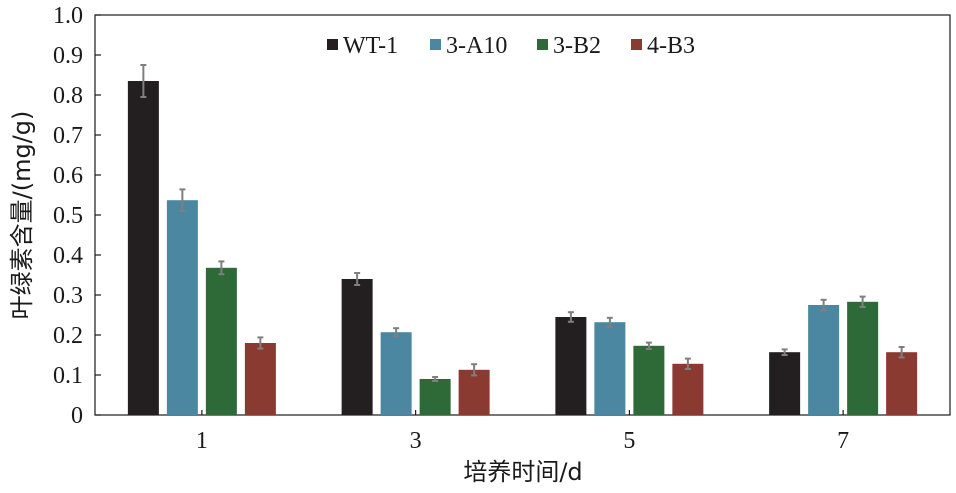 The height and width of the screenshot is (493, 956). Describe the element at coordinates (202, 441) in the screenshot. I see `x-tick-label: 1` at that location.